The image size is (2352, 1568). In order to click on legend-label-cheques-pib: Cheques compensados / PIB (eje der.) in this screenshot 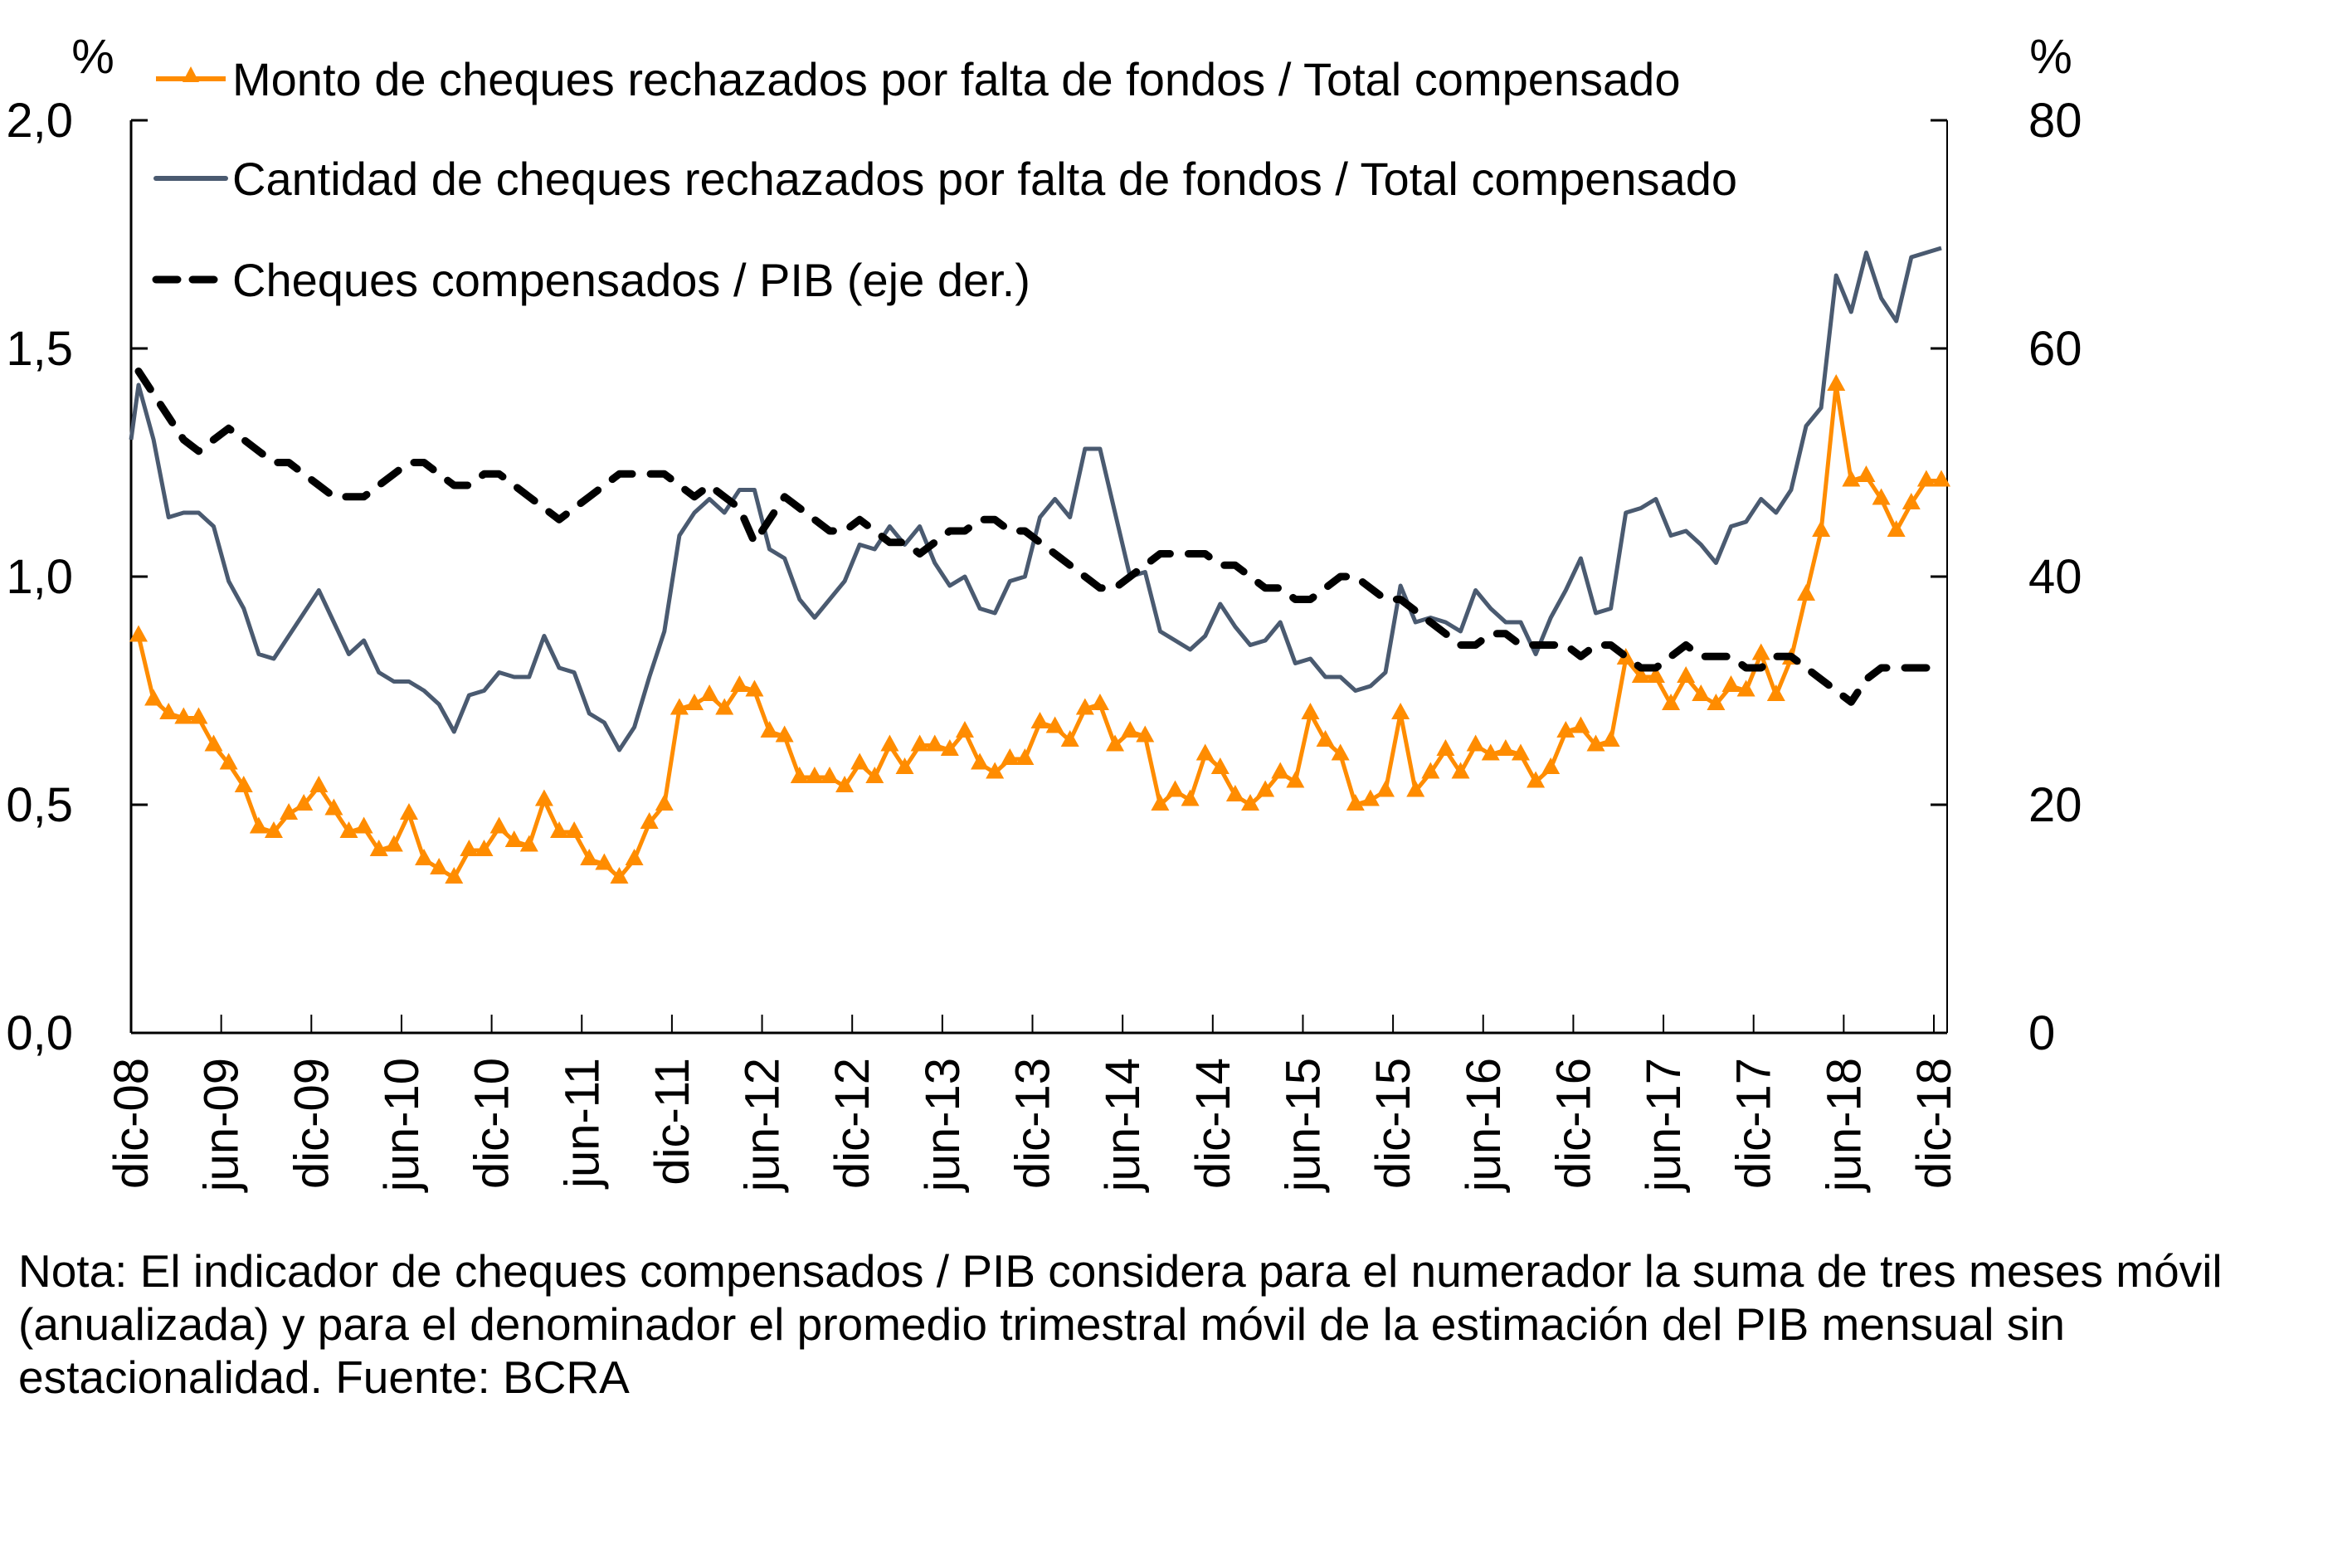, I will do `click(631, 280)`.